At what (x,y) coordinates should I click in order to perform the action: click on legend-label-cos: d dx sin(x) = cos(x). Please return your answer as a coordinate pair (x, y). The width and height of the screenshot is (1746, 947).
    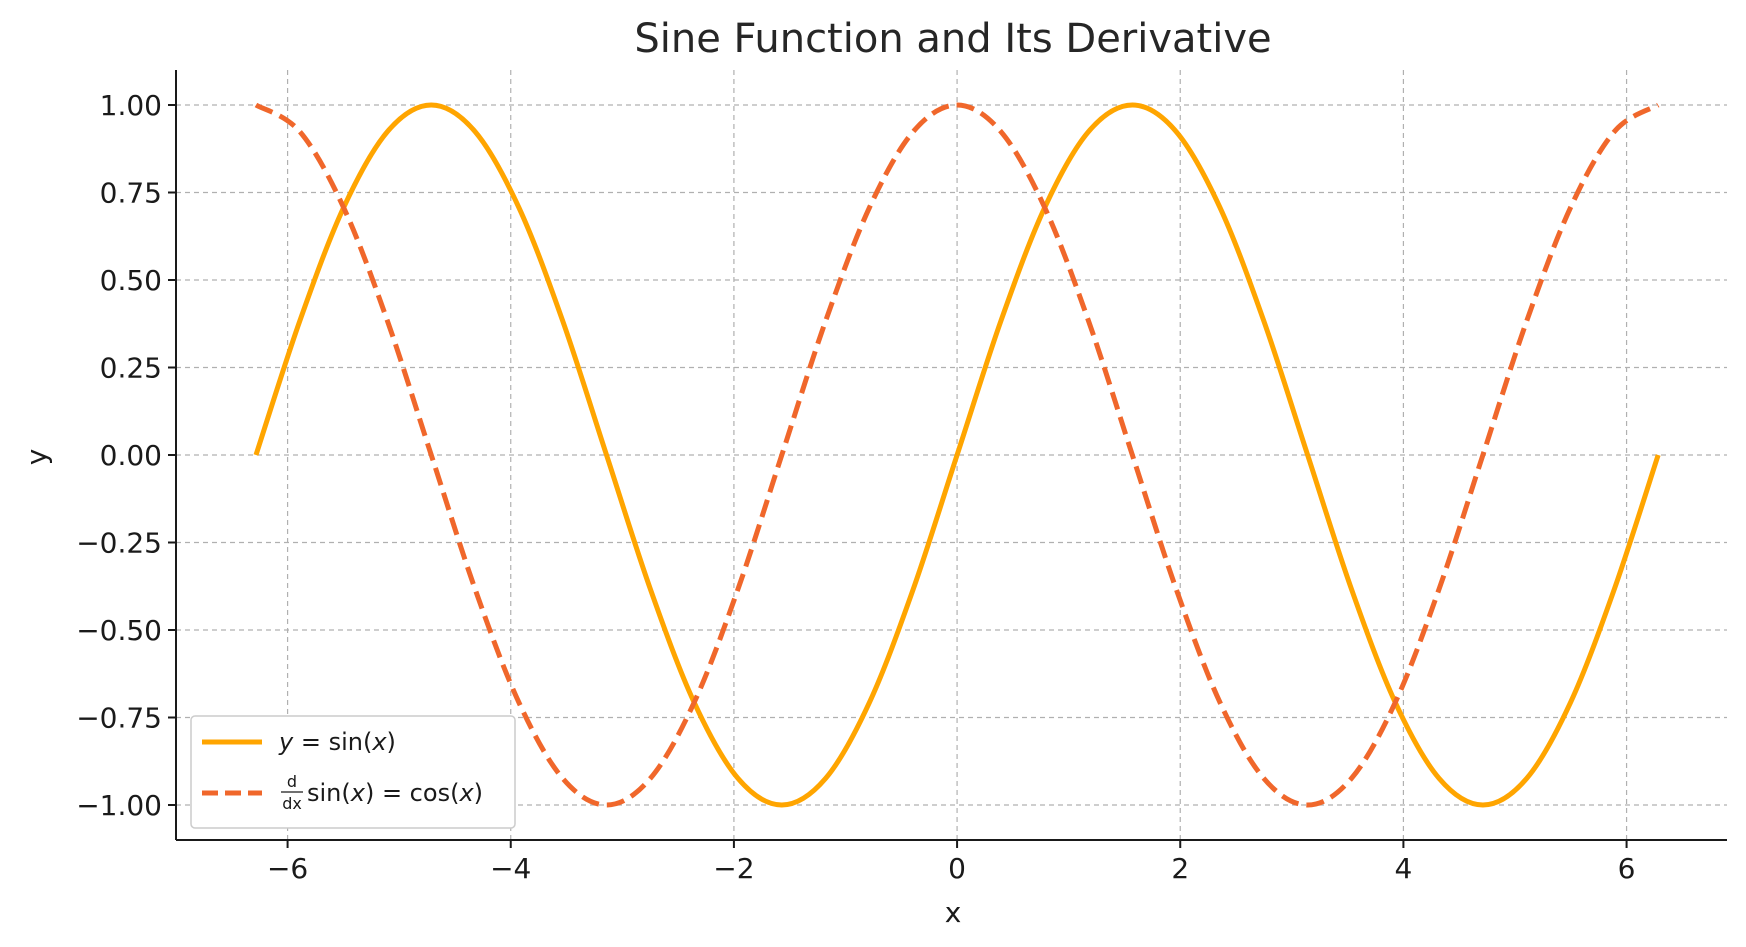
    Looking at the image, I should click on (382, 792).